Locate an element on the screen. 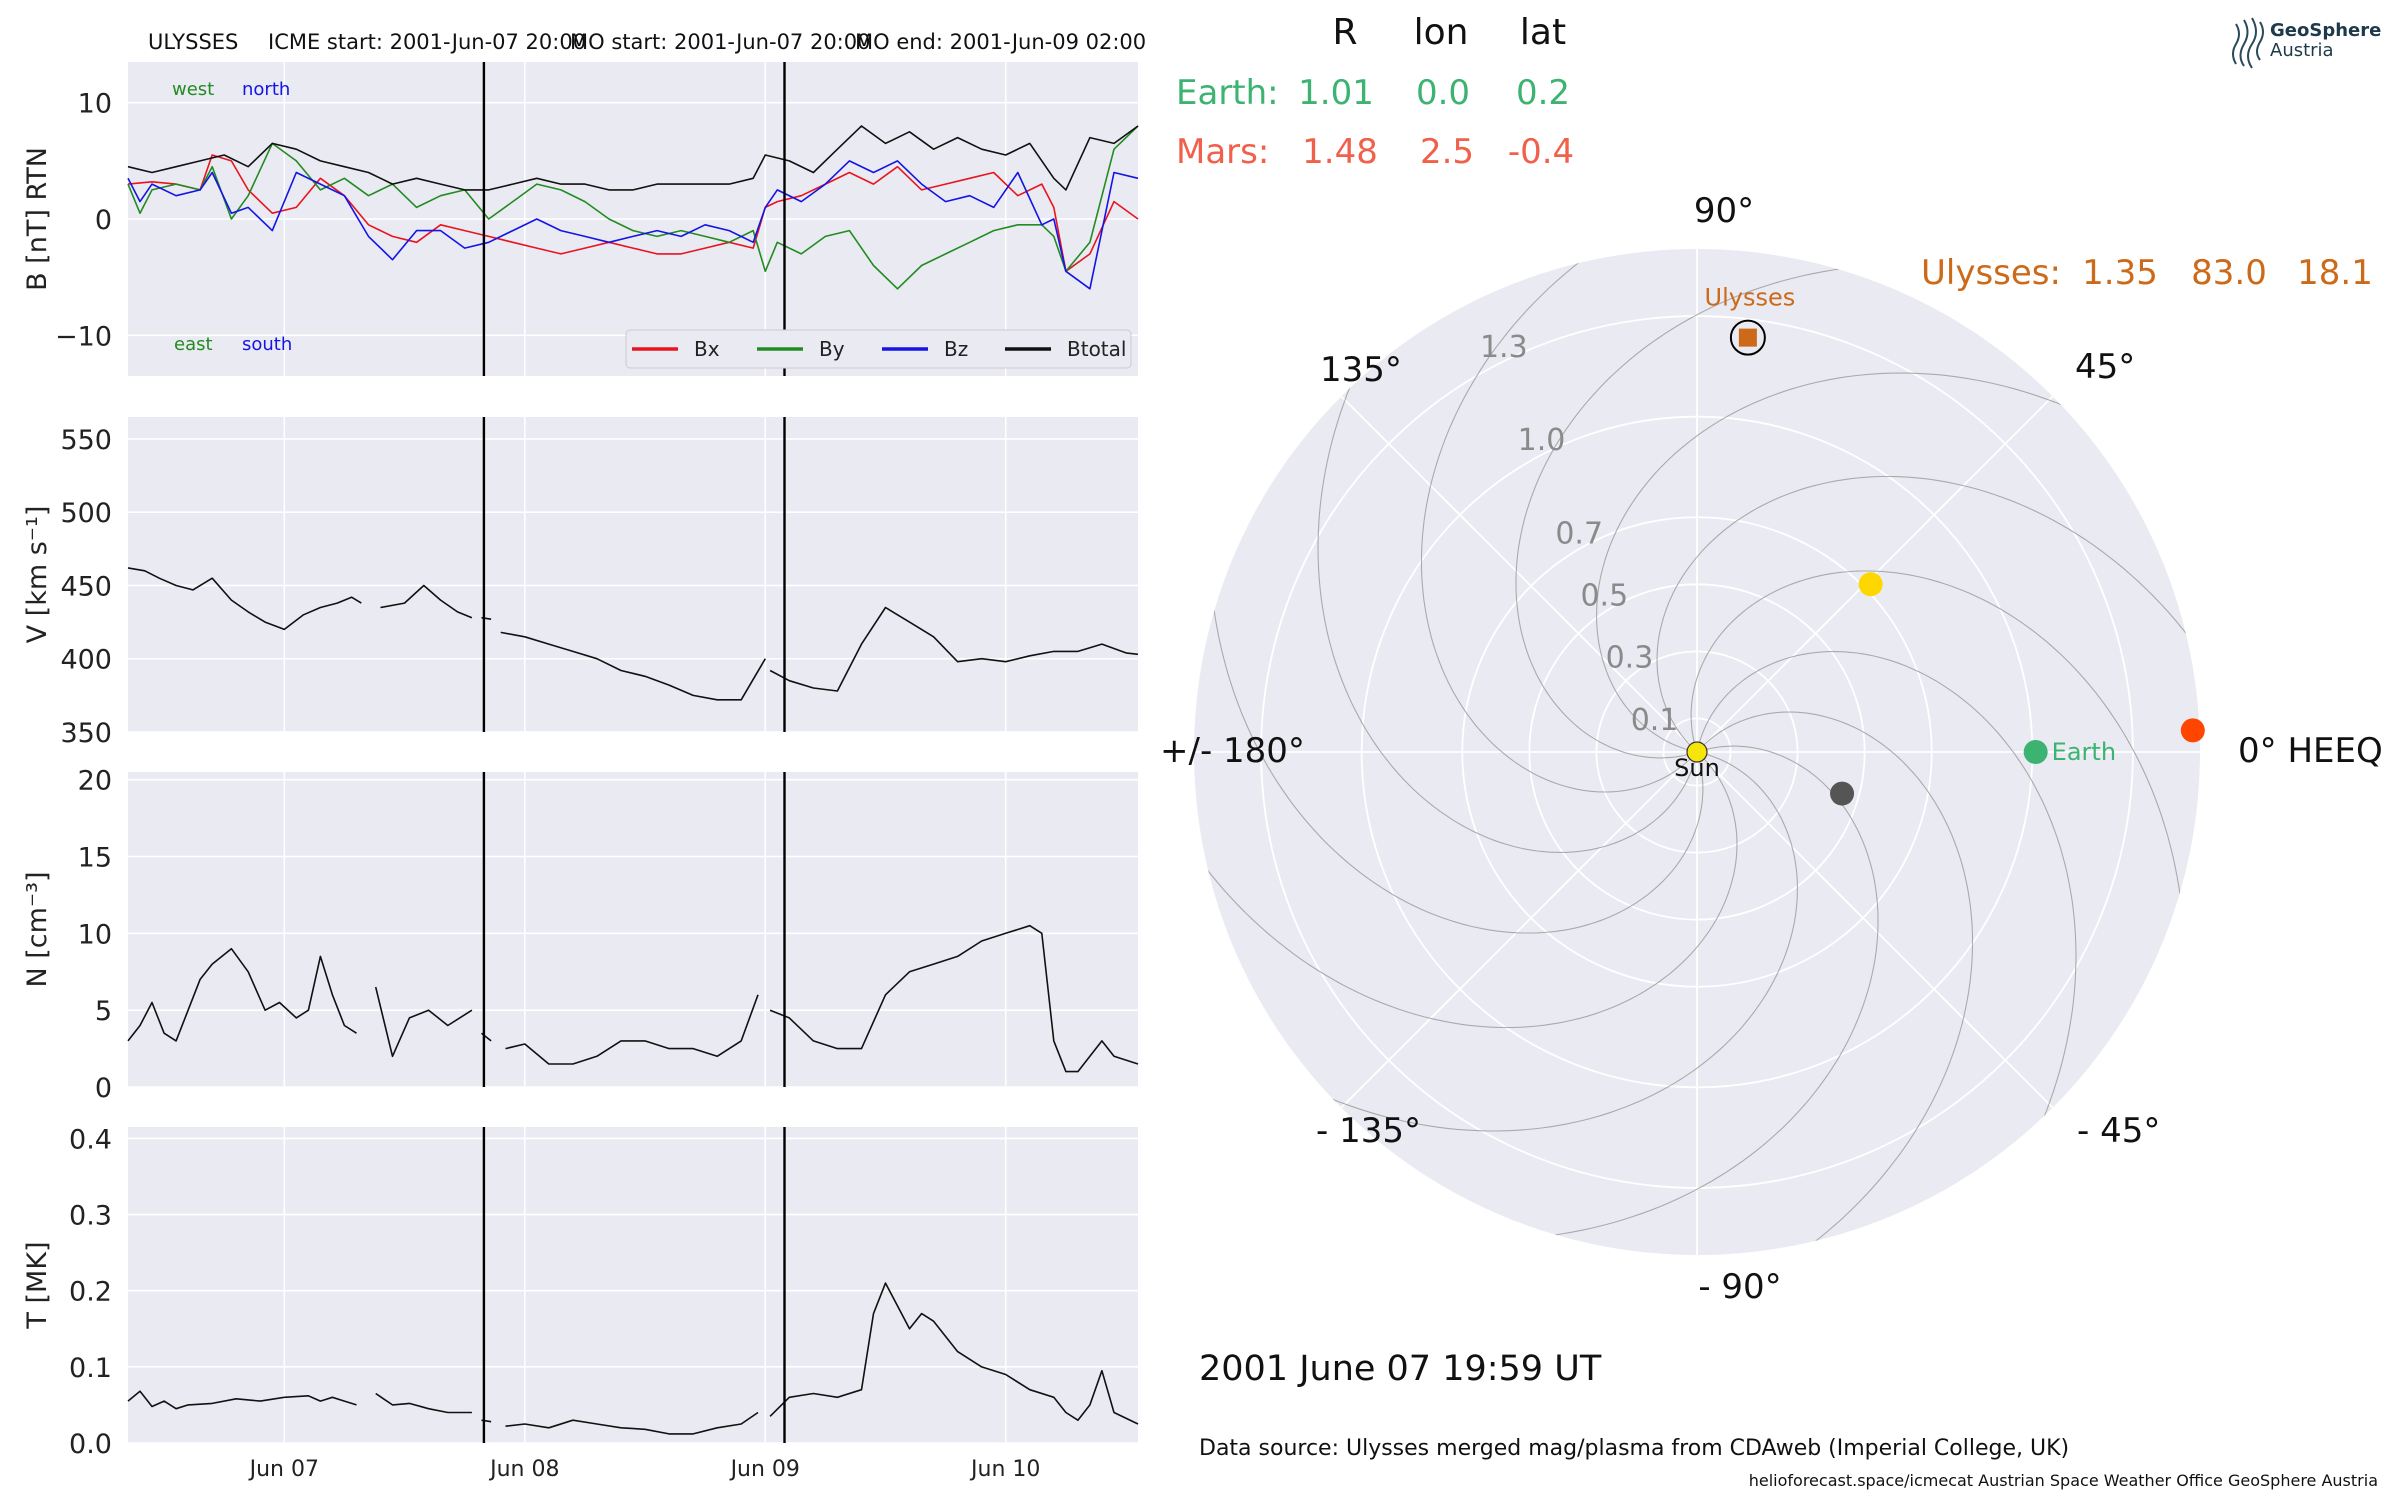 The width and height of the screenshot is (2400, 1500). angle-label: 135° is located at coordinates (1361, 370).